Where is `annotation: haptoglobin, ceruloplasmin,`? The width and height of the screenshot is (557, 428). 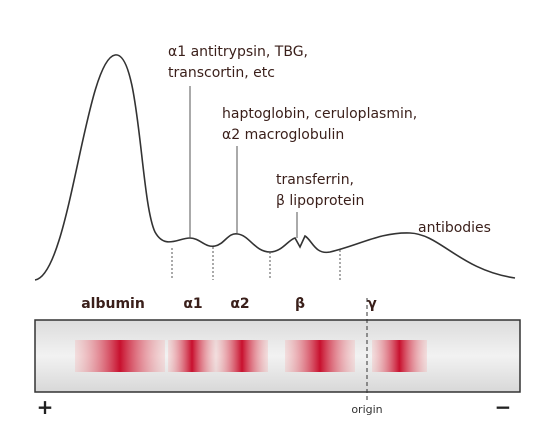
annotation: haptoglobin, ceruloplasmin, is located at coordinates (319, 114).